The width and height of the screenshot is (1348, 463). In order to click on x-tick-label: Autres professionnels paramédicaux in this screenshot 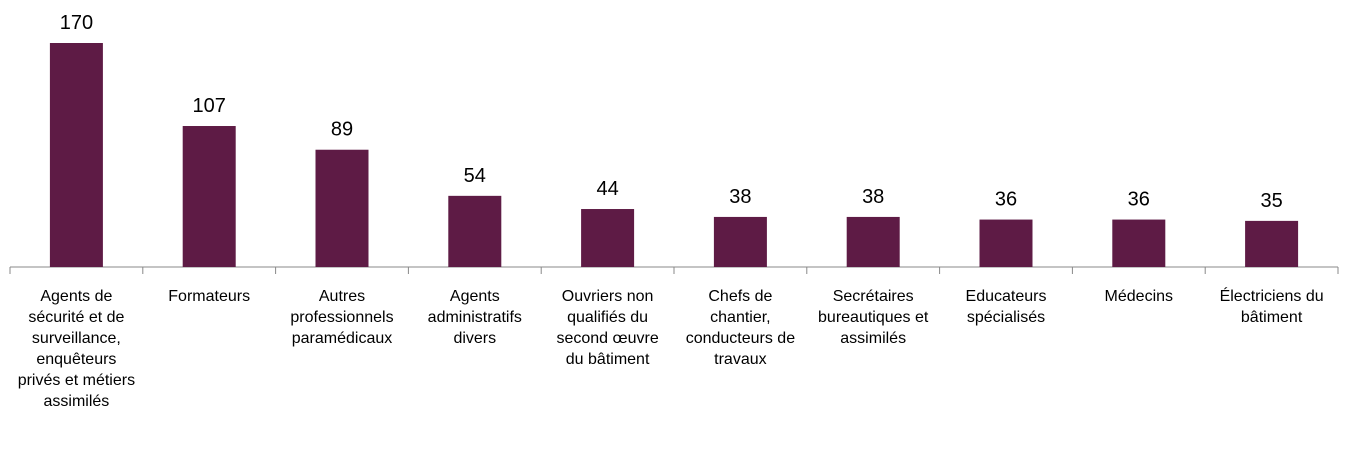, I will do `click(342, 317)`.